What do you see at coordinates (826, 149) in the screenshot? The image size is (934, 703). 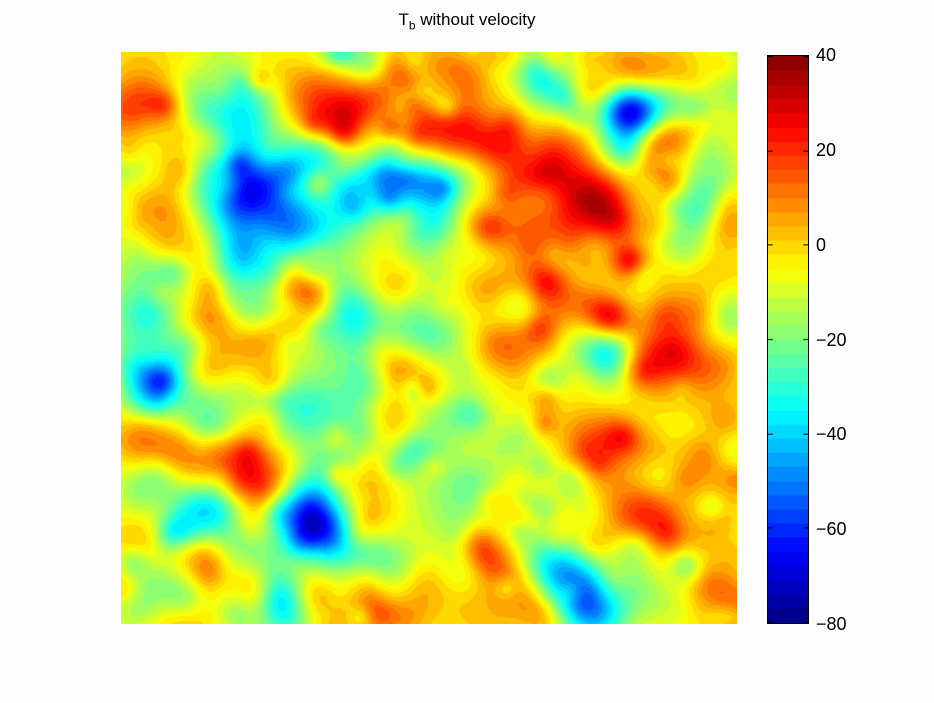 I see `colorbar-tick-label: 20` at bounding box center [826, 149].